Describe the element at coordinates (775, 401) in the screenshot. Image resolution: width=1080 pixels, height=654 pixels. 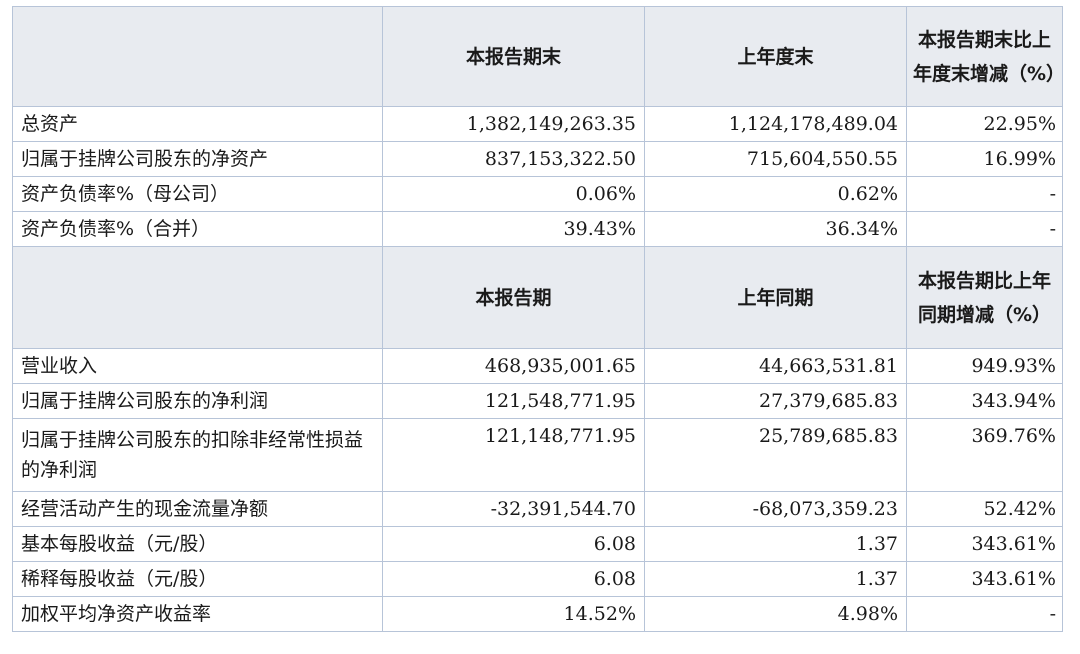
I see `row-prior: 27,379,685.83` at that location.